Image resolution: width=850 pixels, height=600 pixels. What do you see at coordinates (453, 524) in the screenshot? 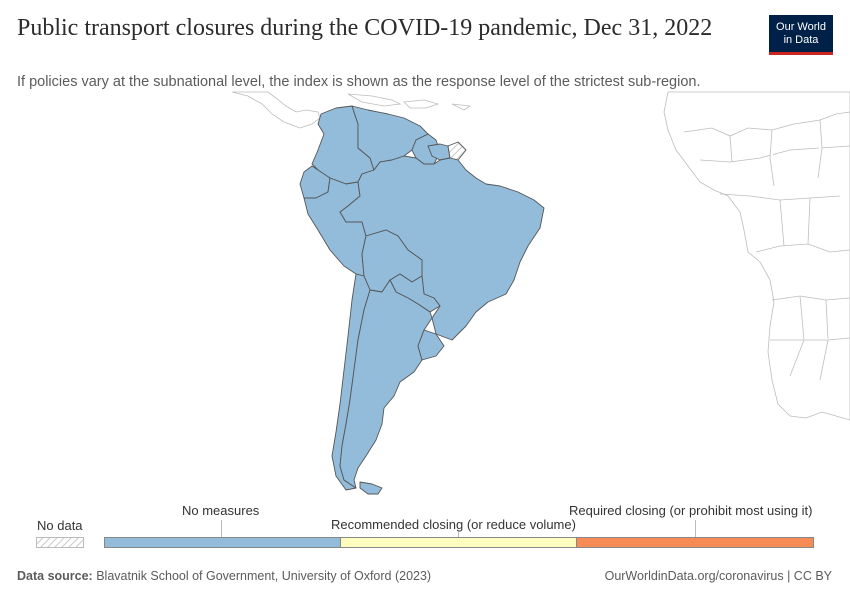
I see `legend-label-recommended: Recommended closing (or reduce volume)` at bounding box center [453, 524].